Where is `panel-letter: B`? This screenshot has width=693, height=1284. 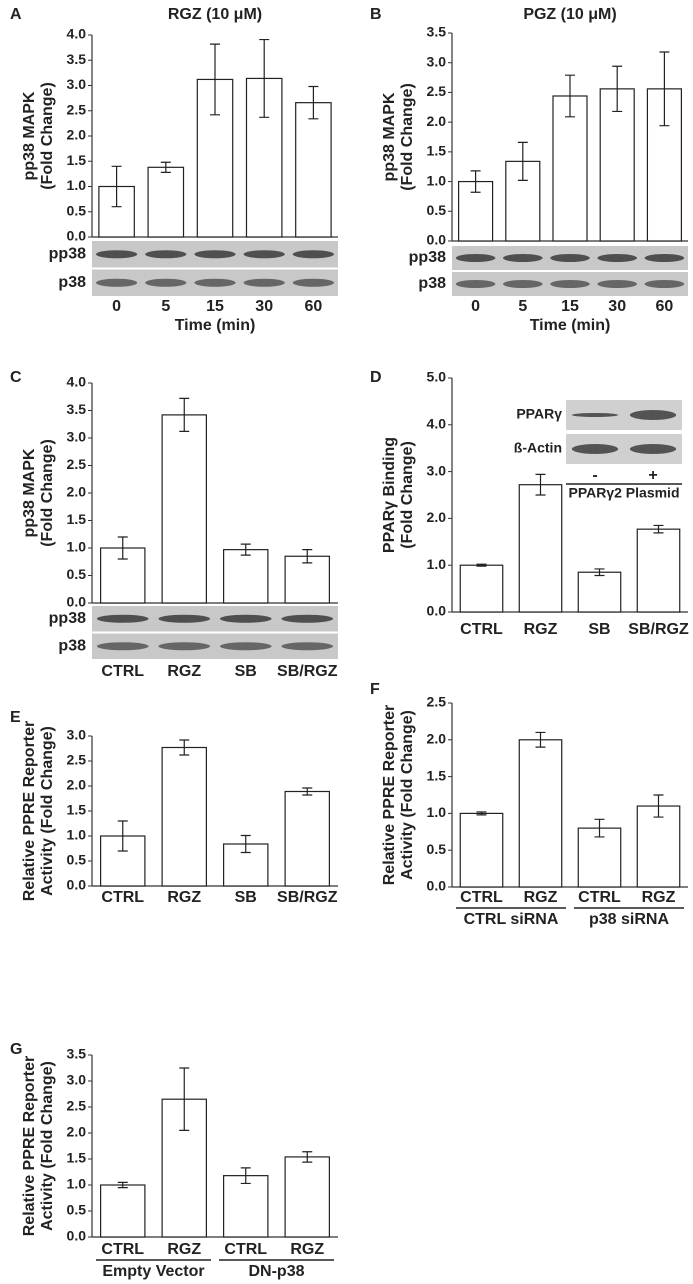
panel-letter: B is located at coordinates (376, 14).